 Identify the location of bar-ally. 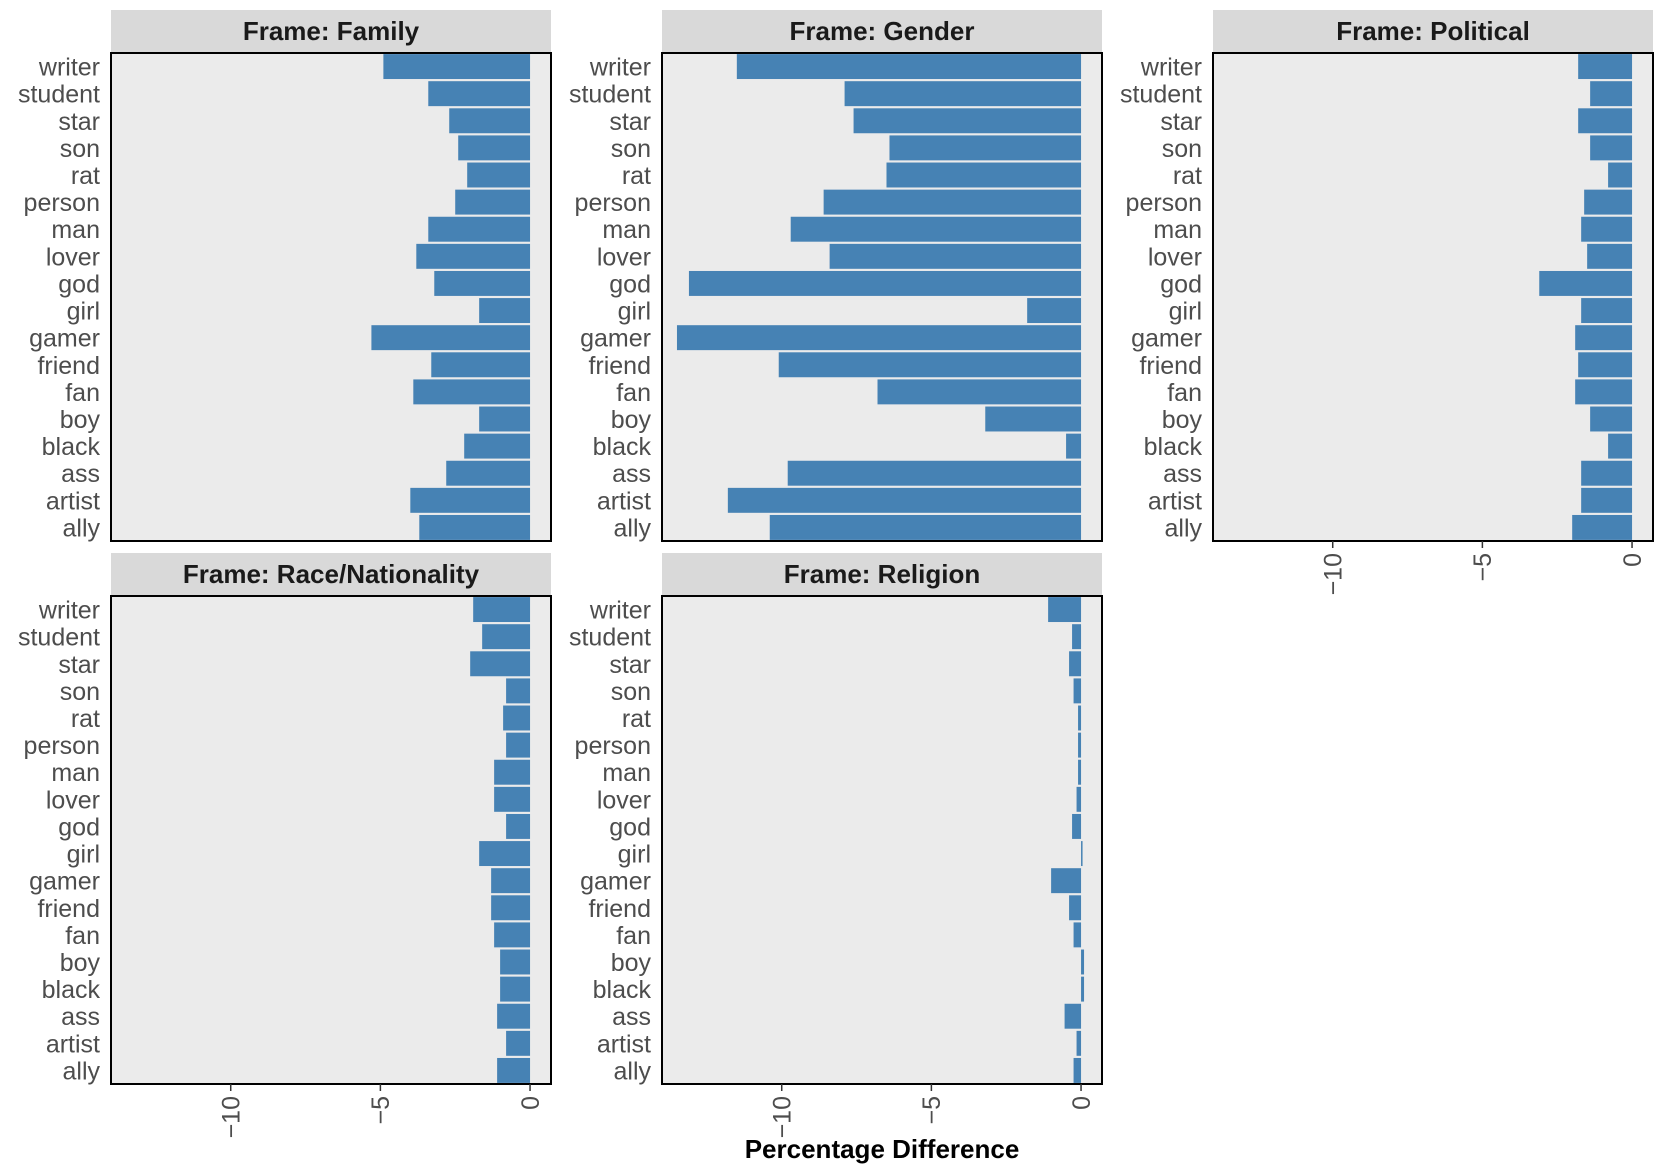
(925, 527).